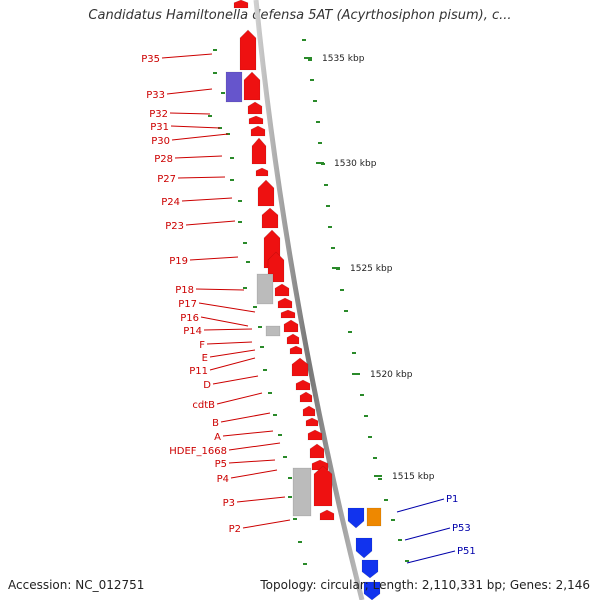 This screenshot has height=600, width=600. Describe the element at coordinates (217, 437) in the screenshot. I see `gene-label-a: A` at that location.